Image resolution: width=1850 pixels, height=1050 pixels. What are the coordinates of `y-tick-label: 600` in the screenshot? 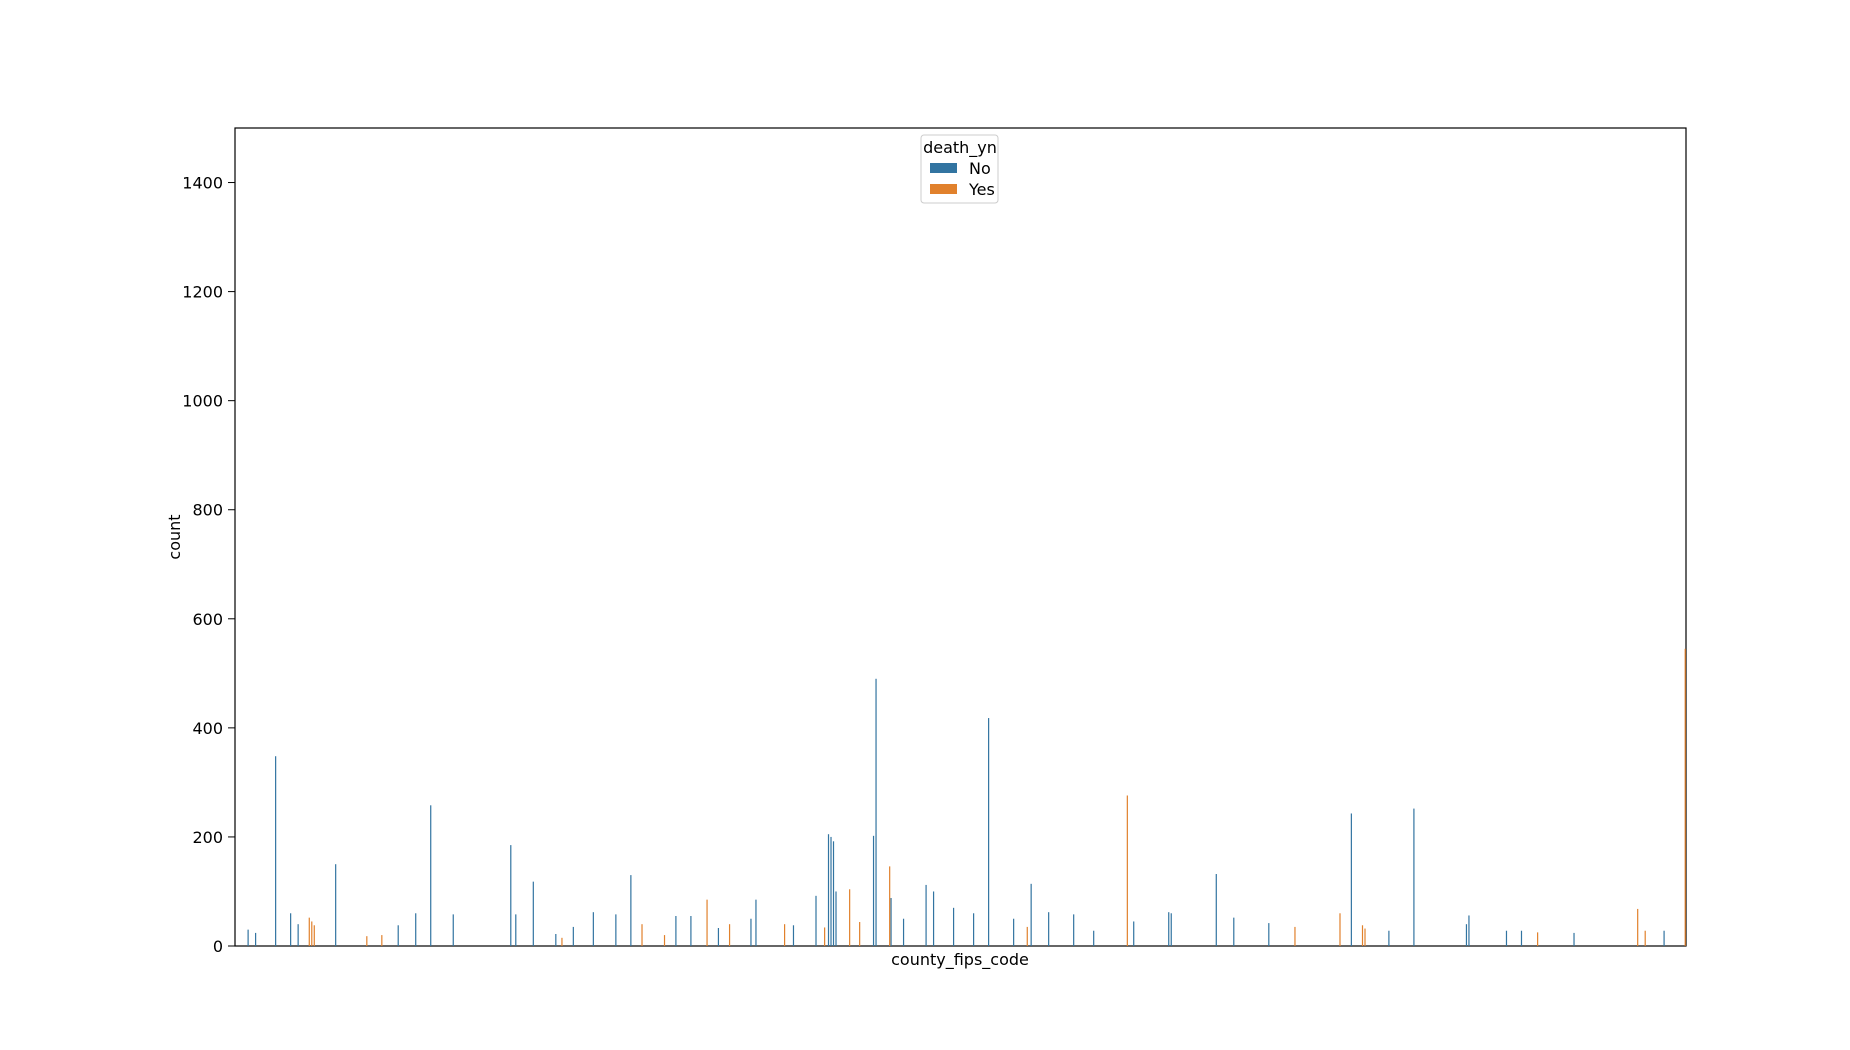 It's located at (207, 619).